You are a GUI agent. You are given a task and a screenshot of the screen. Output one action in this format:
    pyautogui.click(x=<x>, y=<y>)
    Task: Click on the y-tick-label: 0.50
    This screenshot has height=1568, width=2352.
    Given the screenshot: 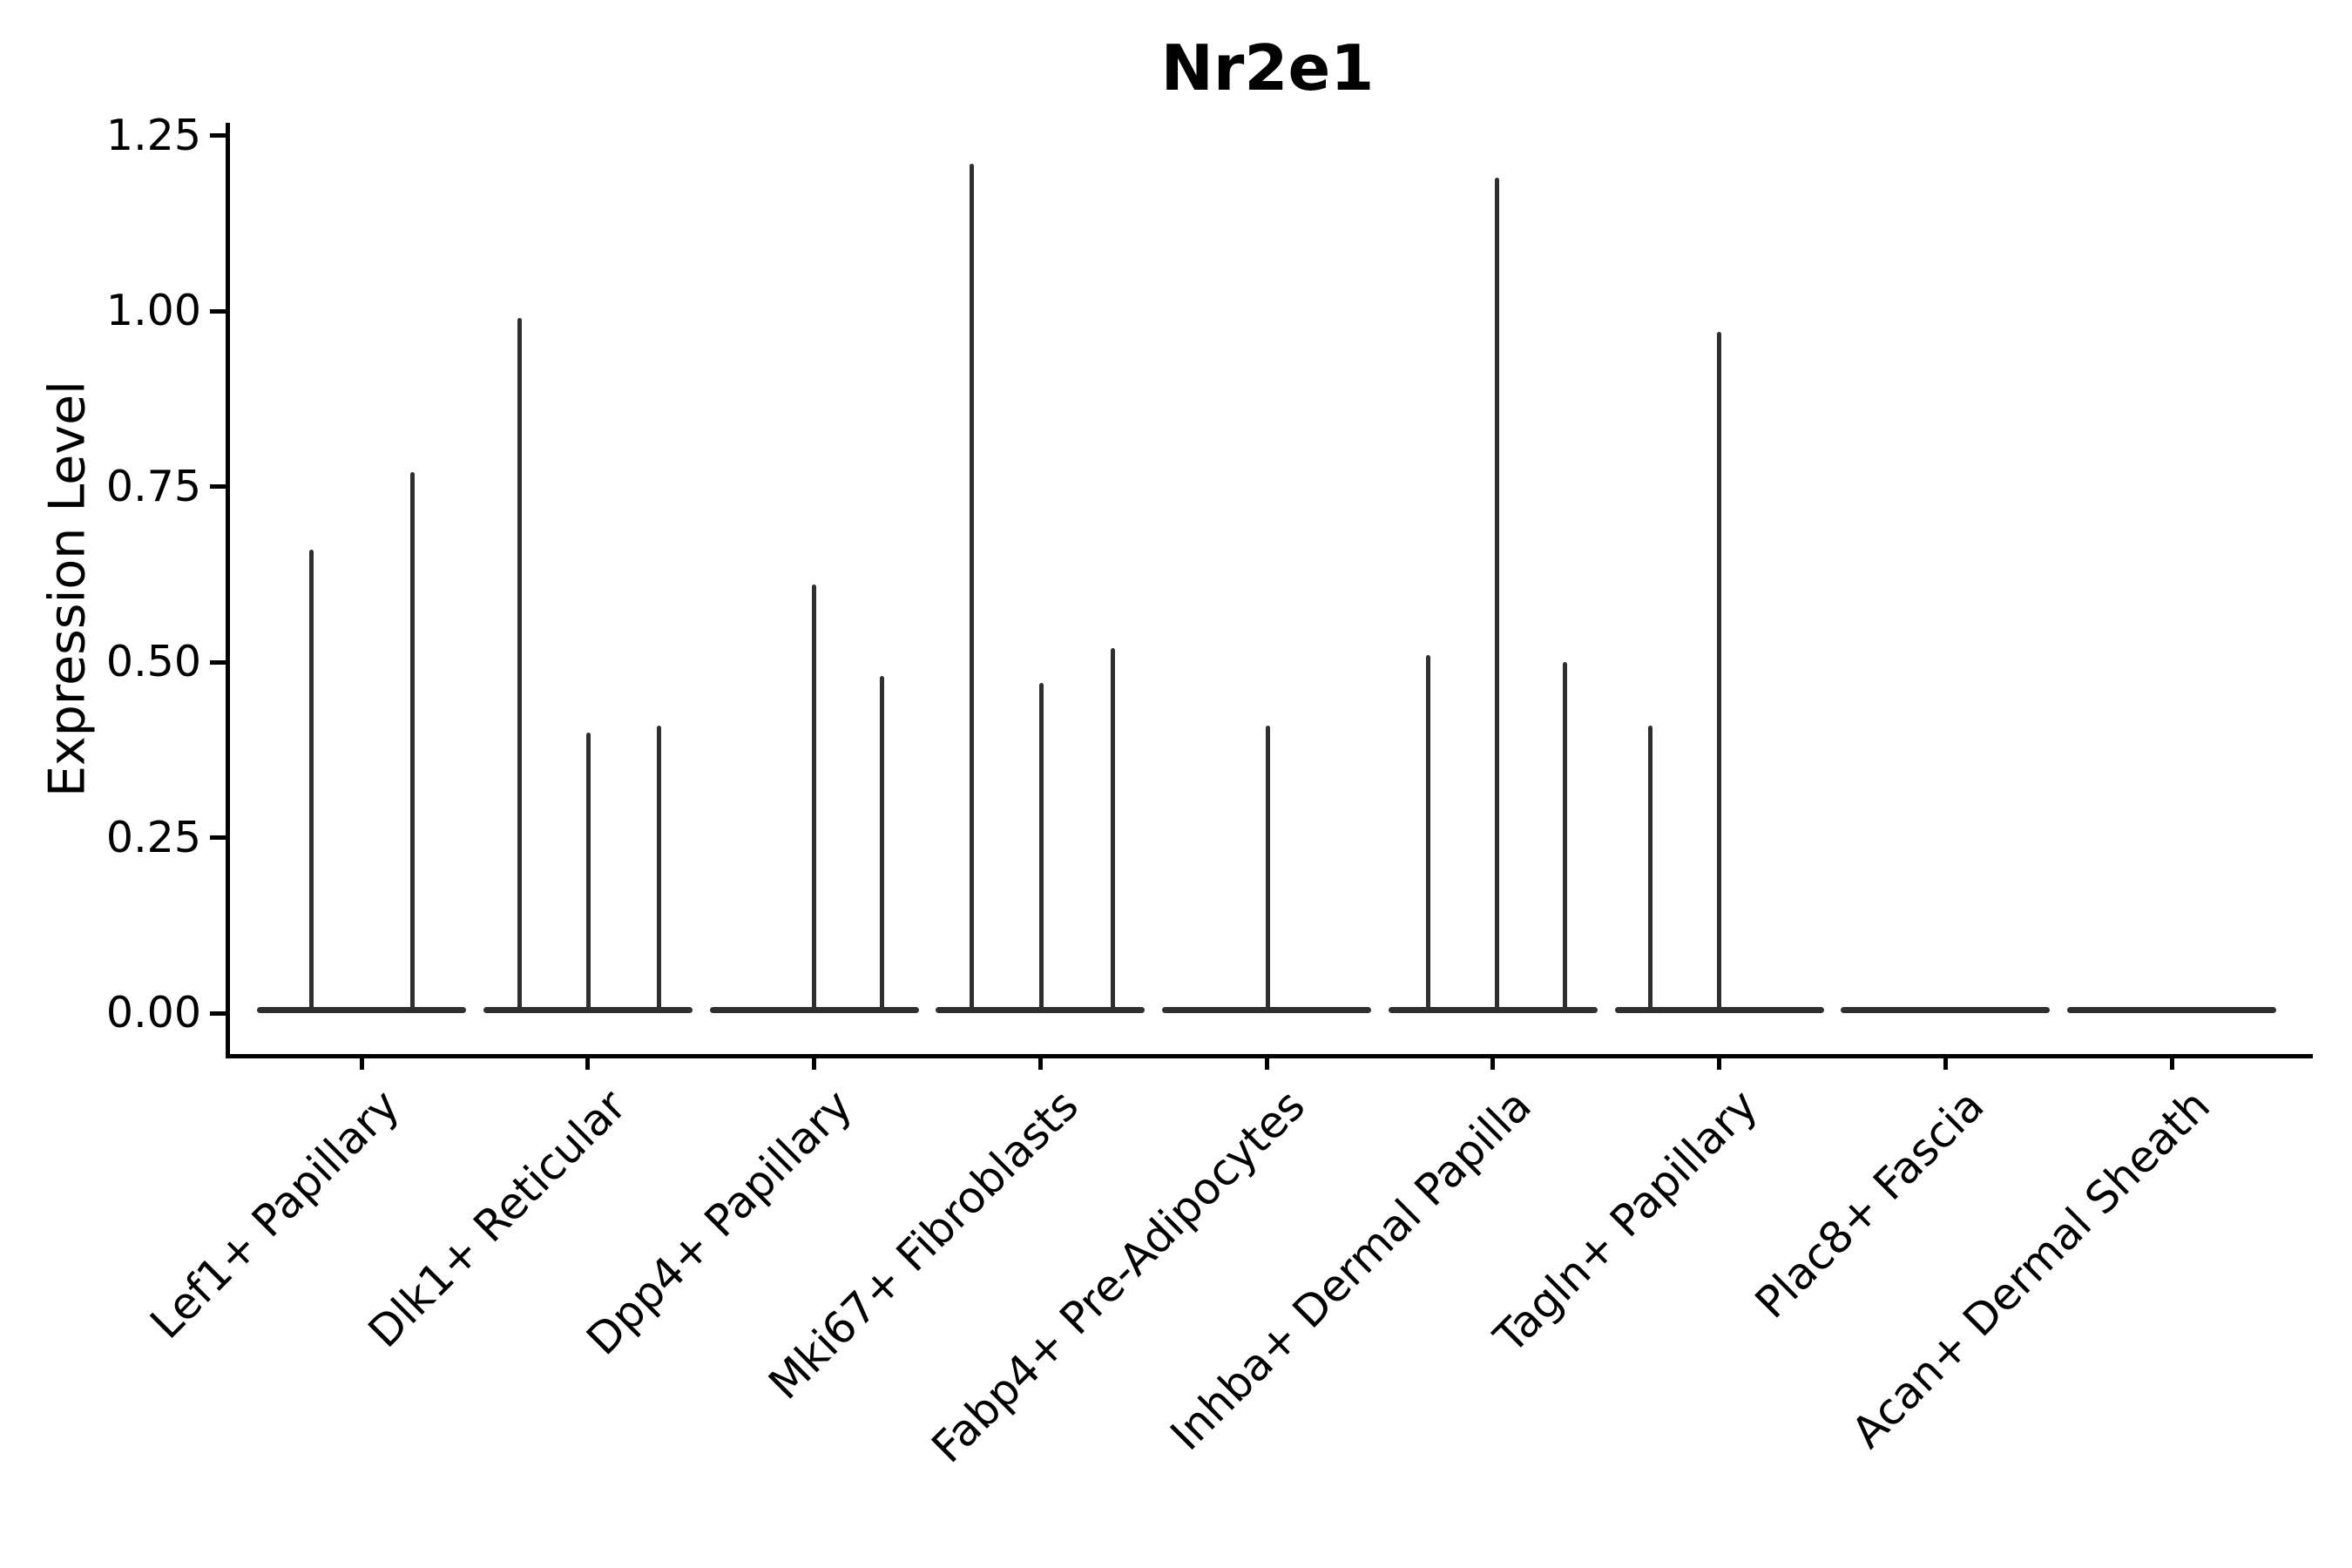 What is the action you would take?
    pyautogui.click(x=153, y=662)
    